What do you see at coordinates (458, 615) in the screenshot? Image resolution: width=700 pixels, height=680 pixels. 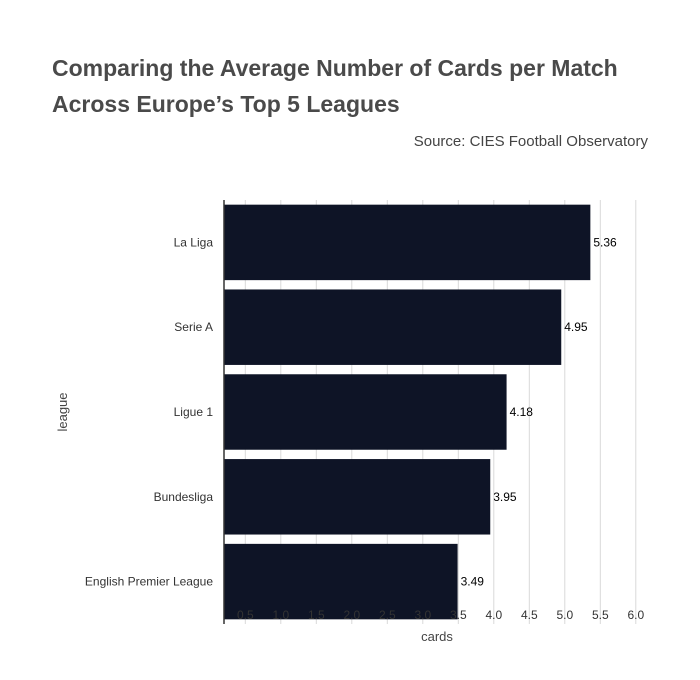 I see `x-tick-label: 3.5` at bounding box center [458, 615].